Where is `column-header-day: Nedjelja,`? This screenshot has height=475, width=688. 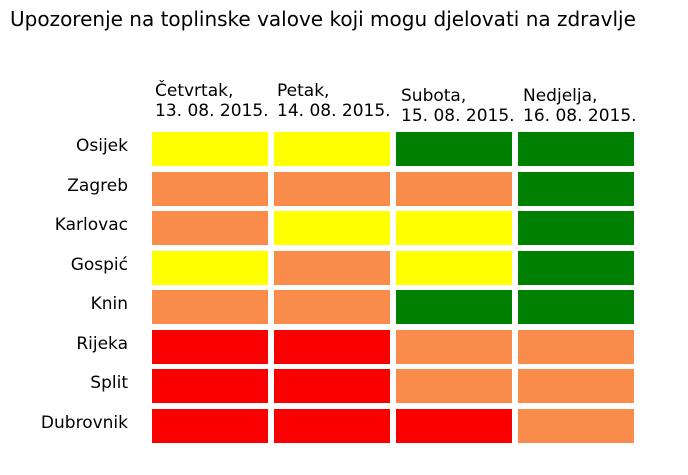 column-header-day: Nedjelja, is located at coordinates (560, 96).